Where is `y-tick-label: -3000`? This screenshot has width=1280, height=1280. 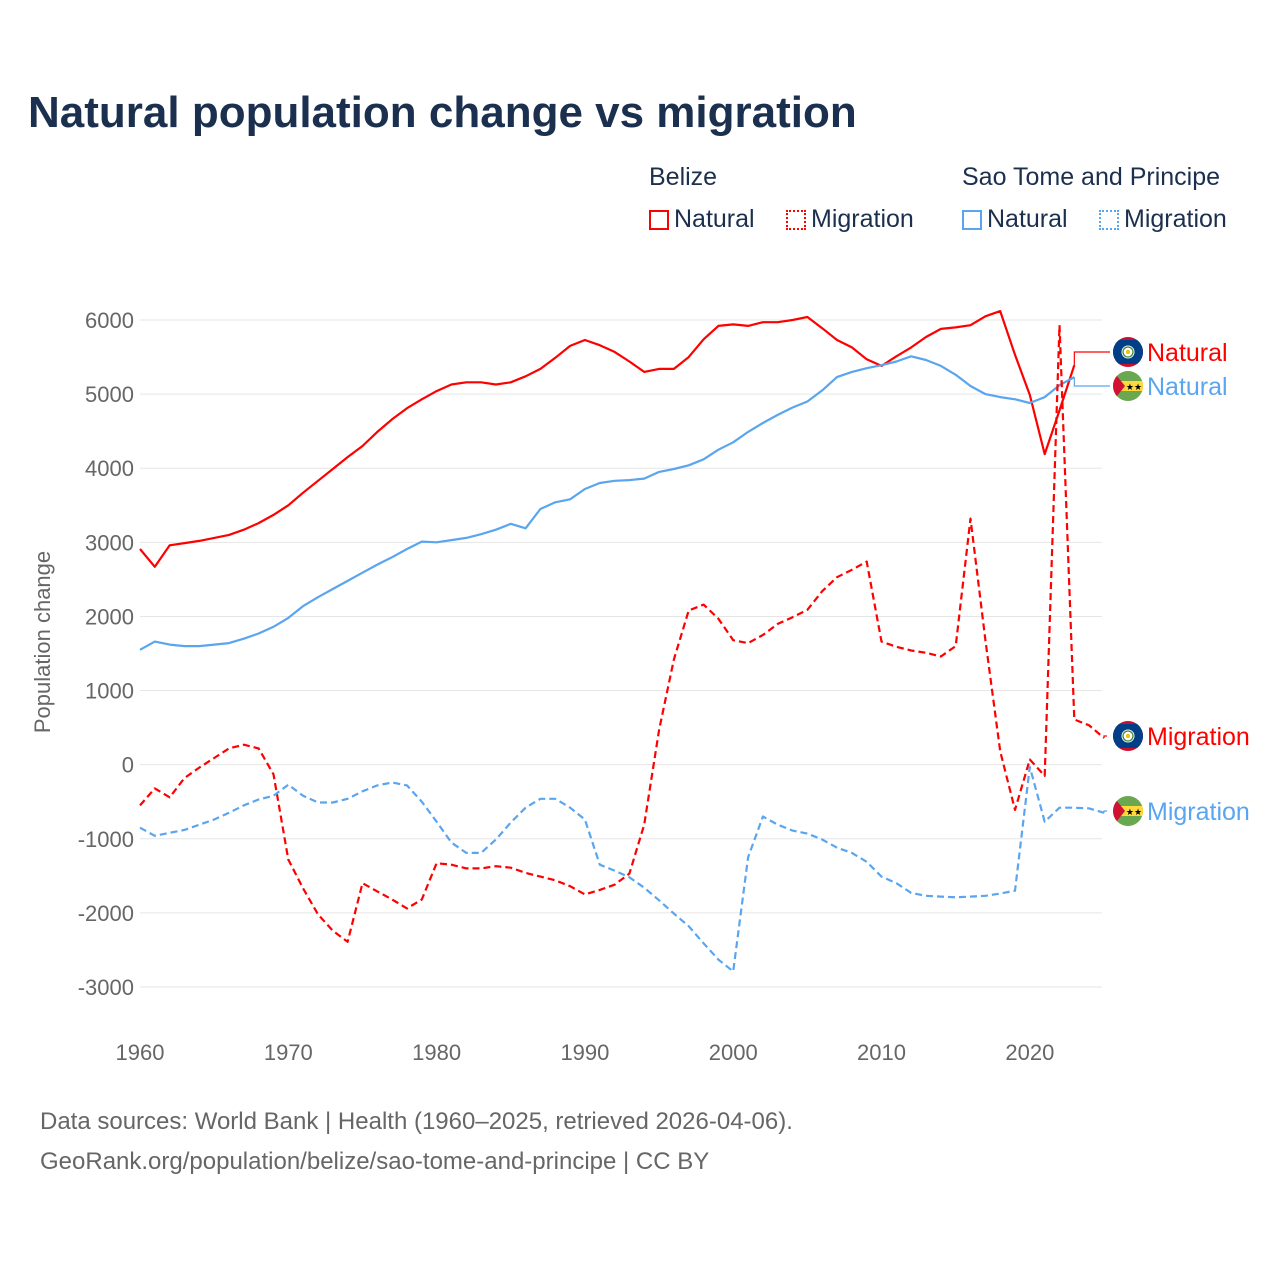 y-tick-label: -3000 is located at coordinates (106, 987).